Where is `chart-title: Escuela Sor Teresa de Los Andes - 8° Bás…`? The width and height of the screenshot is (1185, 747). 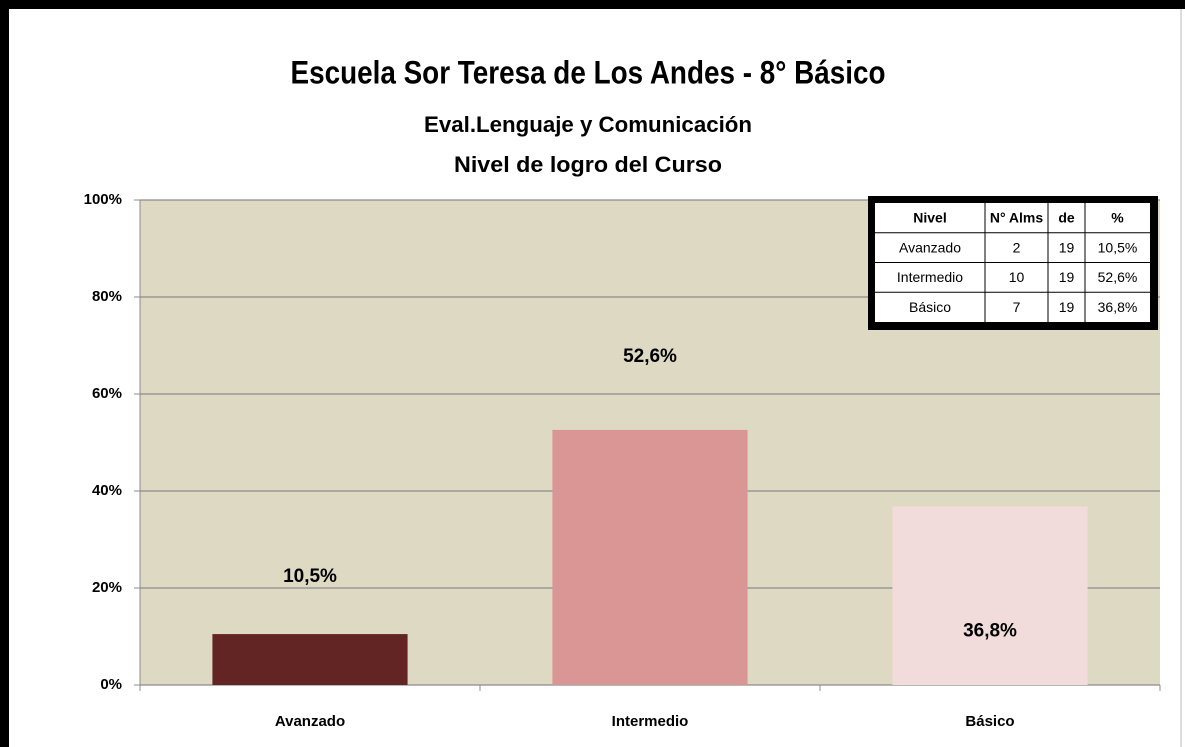
chart-title: Escuela Sor Teresa de Los Andes - 8° Bás… is located at coordinates (588, 72).